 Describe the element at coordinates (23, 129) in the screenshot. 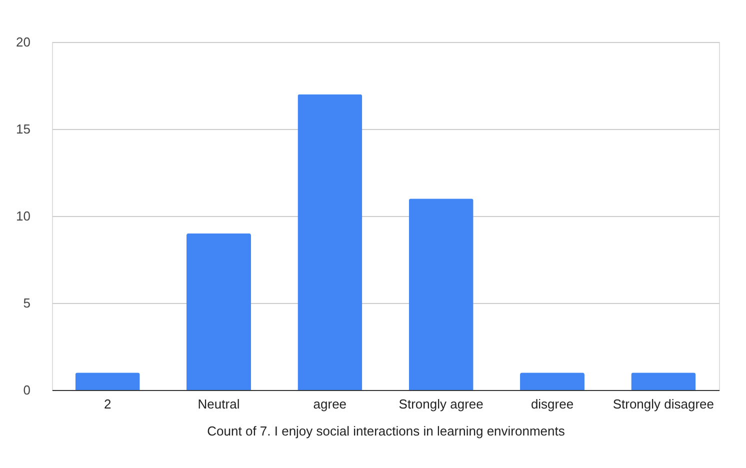

I see `y-tick-label: 15` at that location.